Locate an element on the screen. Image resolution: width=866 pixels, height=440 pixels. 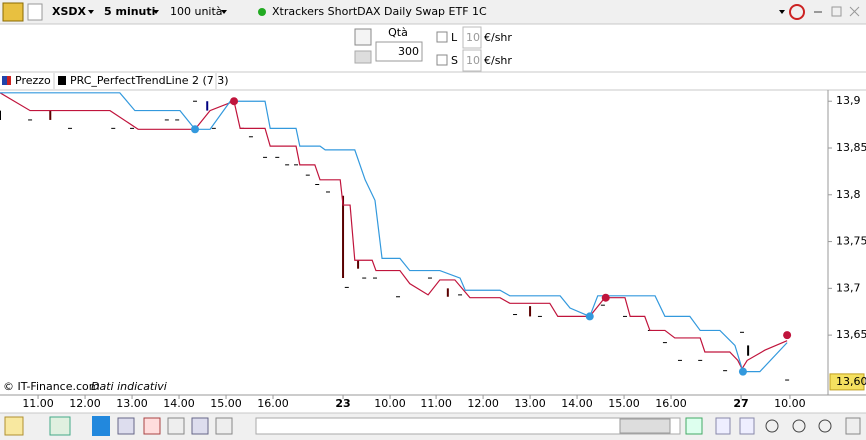
long-value: 10 is located at coordinates (473, 37).